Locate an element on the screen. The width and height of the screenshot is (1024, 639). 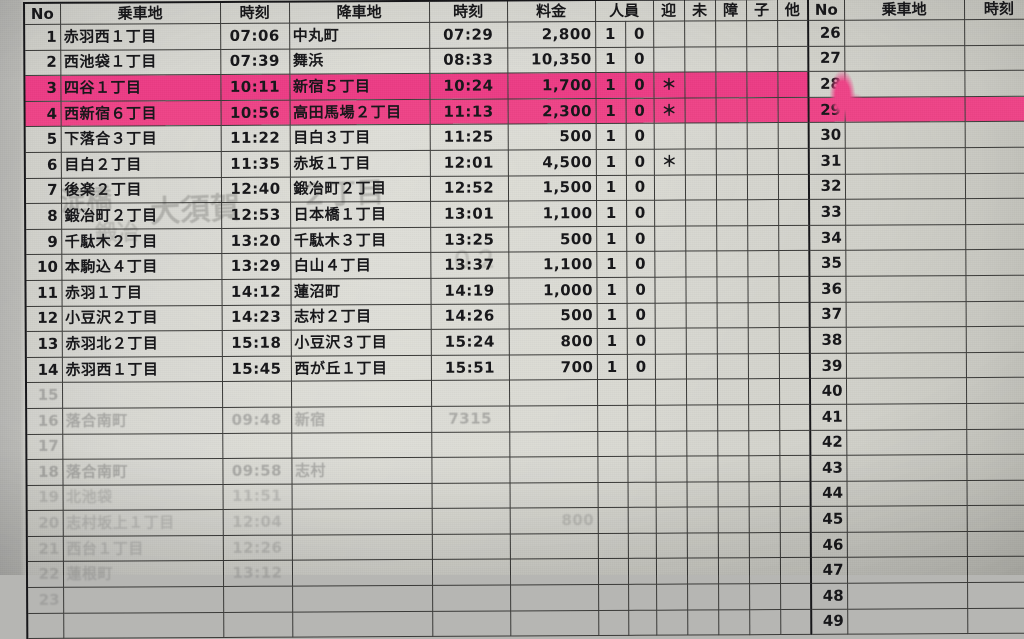
cell-dropoff: 小豆沢３丁目 is located at coordinates (360, 342).